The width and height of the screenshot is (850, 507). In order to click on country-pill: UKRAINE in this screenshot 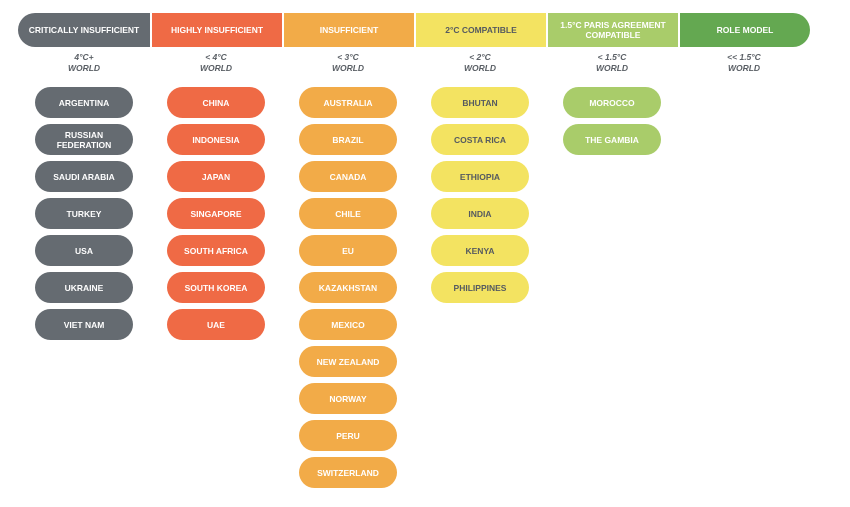, I will do `click(84, 287)`.